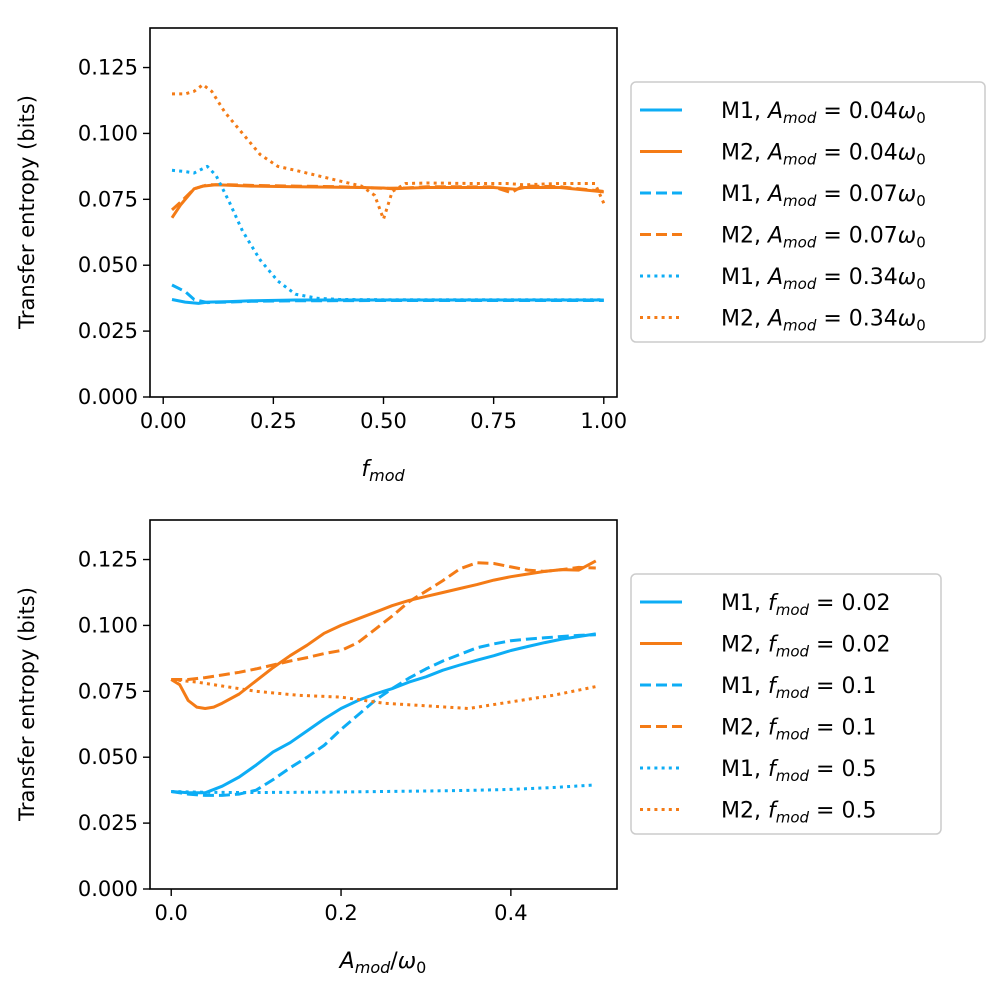  I want to click on bottom-legend-entry: M1, fmod = 0.02, so click(765, 605).